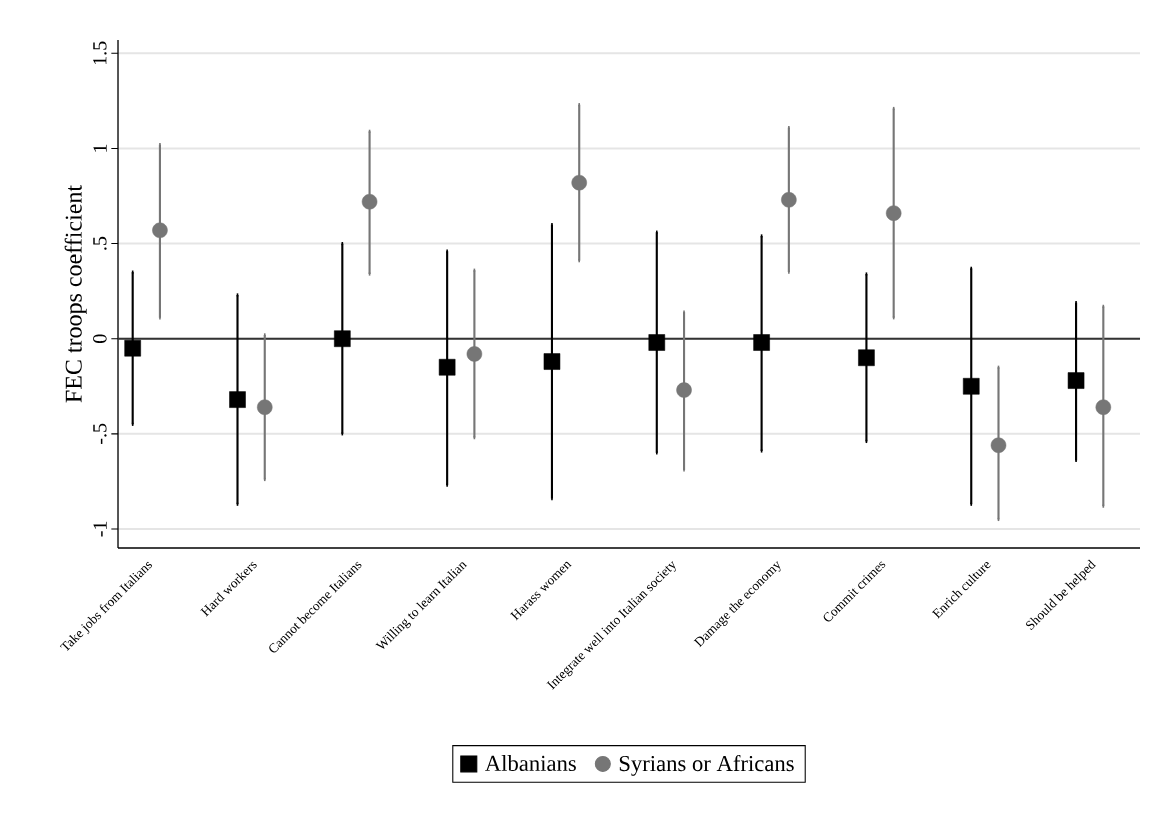  I want to click on y-tick-label: -1, so click(100, 529).